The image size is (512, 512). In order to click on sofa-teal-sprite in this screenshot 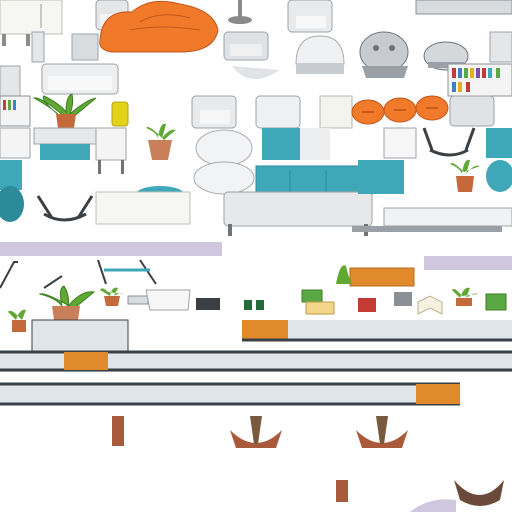, I will do `click(298, 200)`.